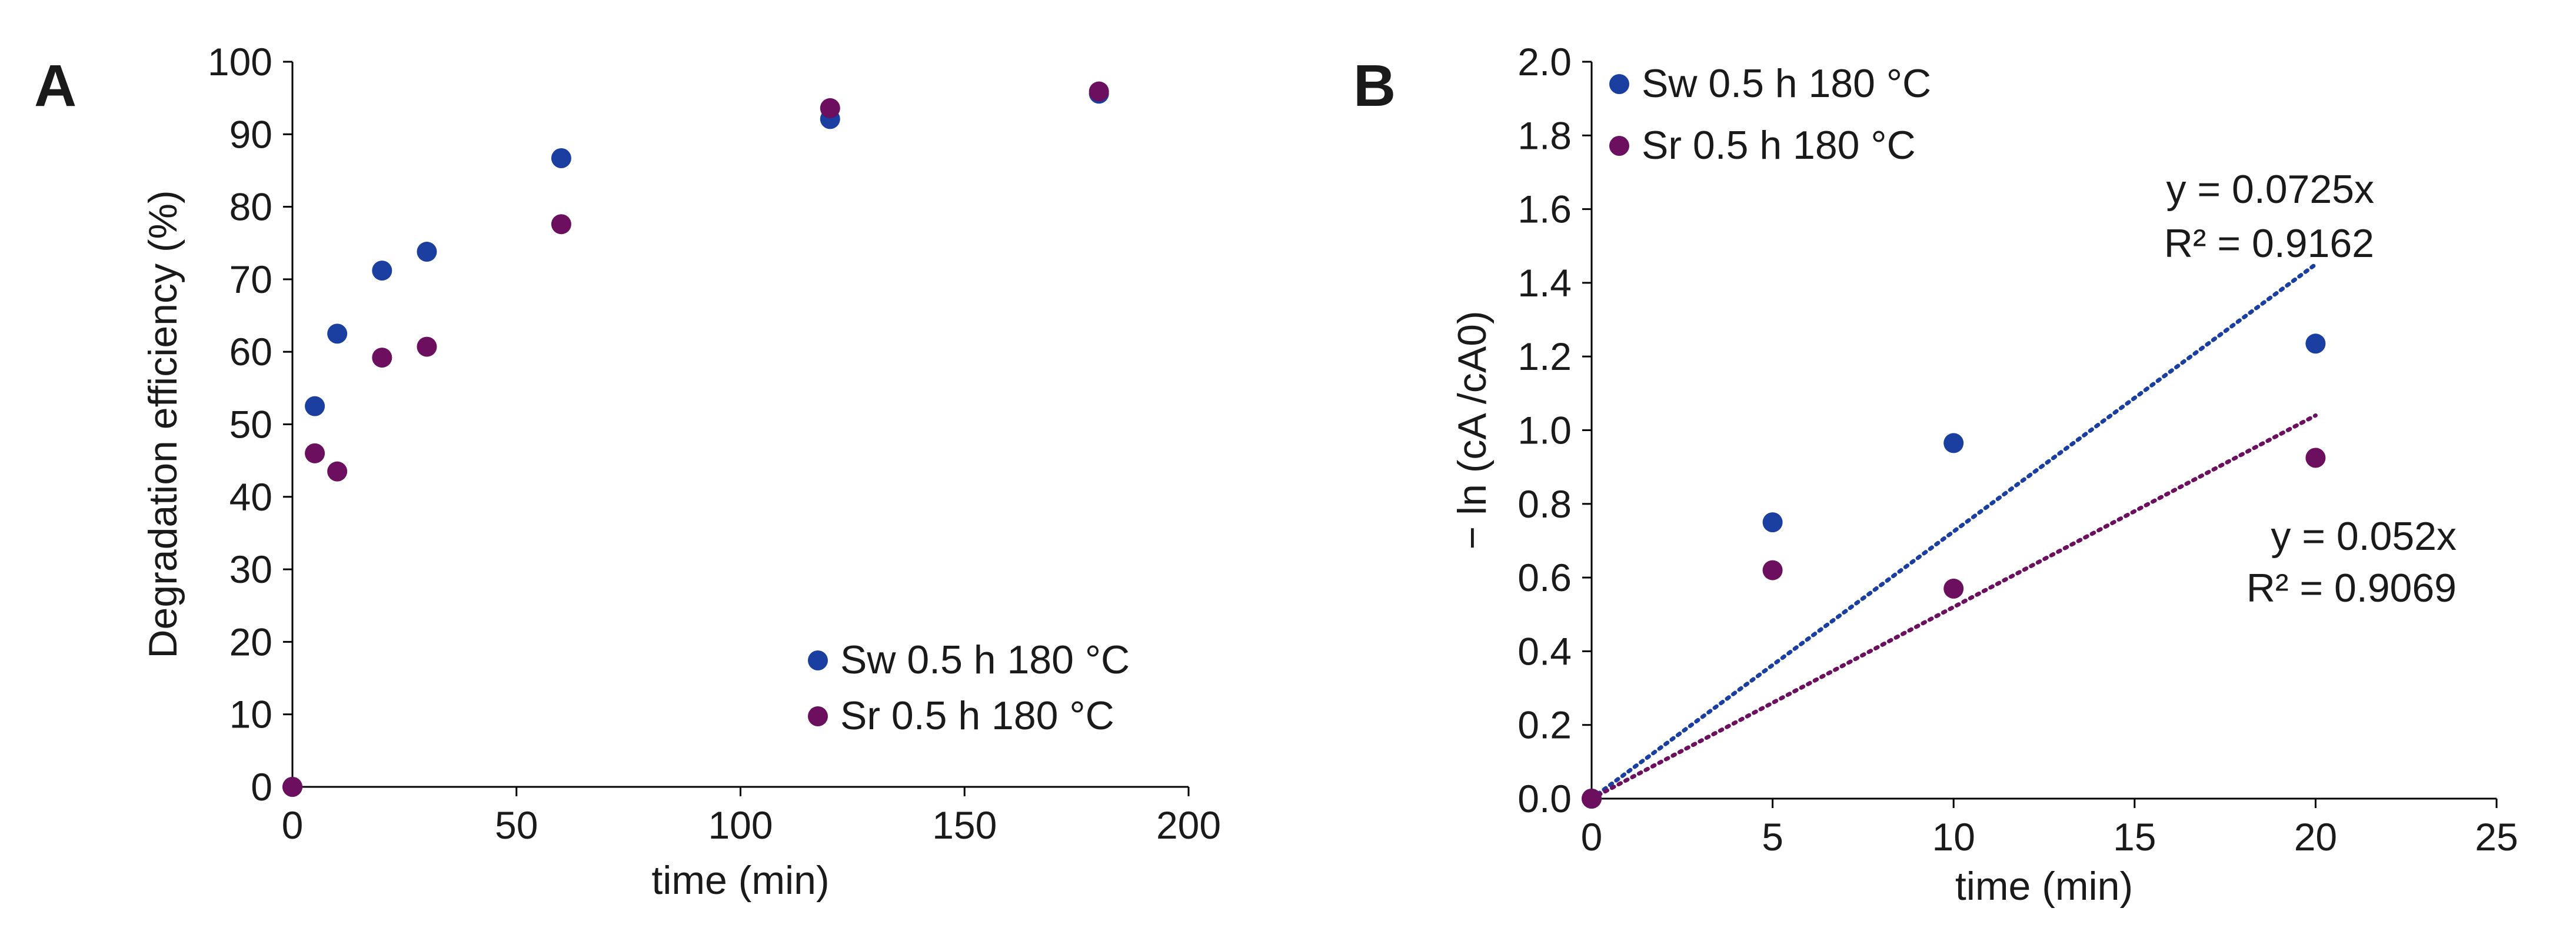 The image size is (2576, 948). I want to click on panel-b-y-tick-label: 0.0, so click(1544, 798).